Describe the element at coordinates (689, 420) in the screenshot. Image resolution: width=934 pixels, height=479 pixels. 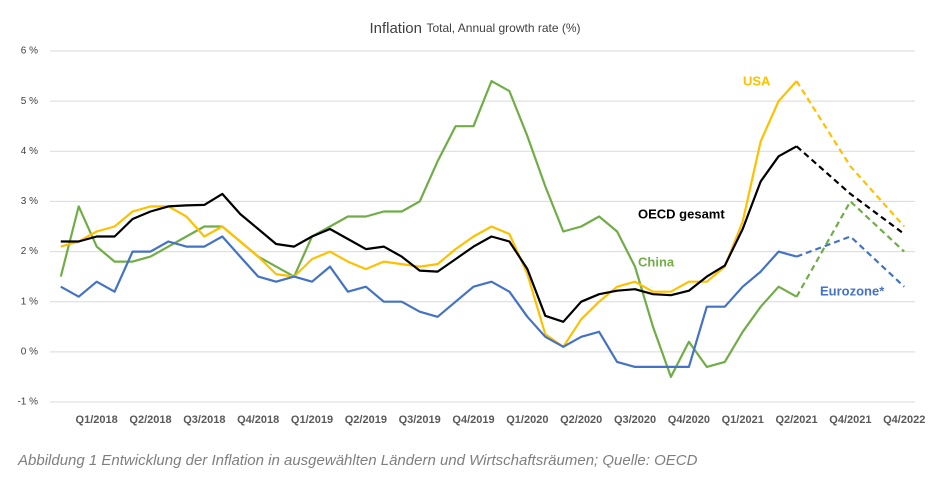
I see `x-tick-label: Q4/2020` at that location.